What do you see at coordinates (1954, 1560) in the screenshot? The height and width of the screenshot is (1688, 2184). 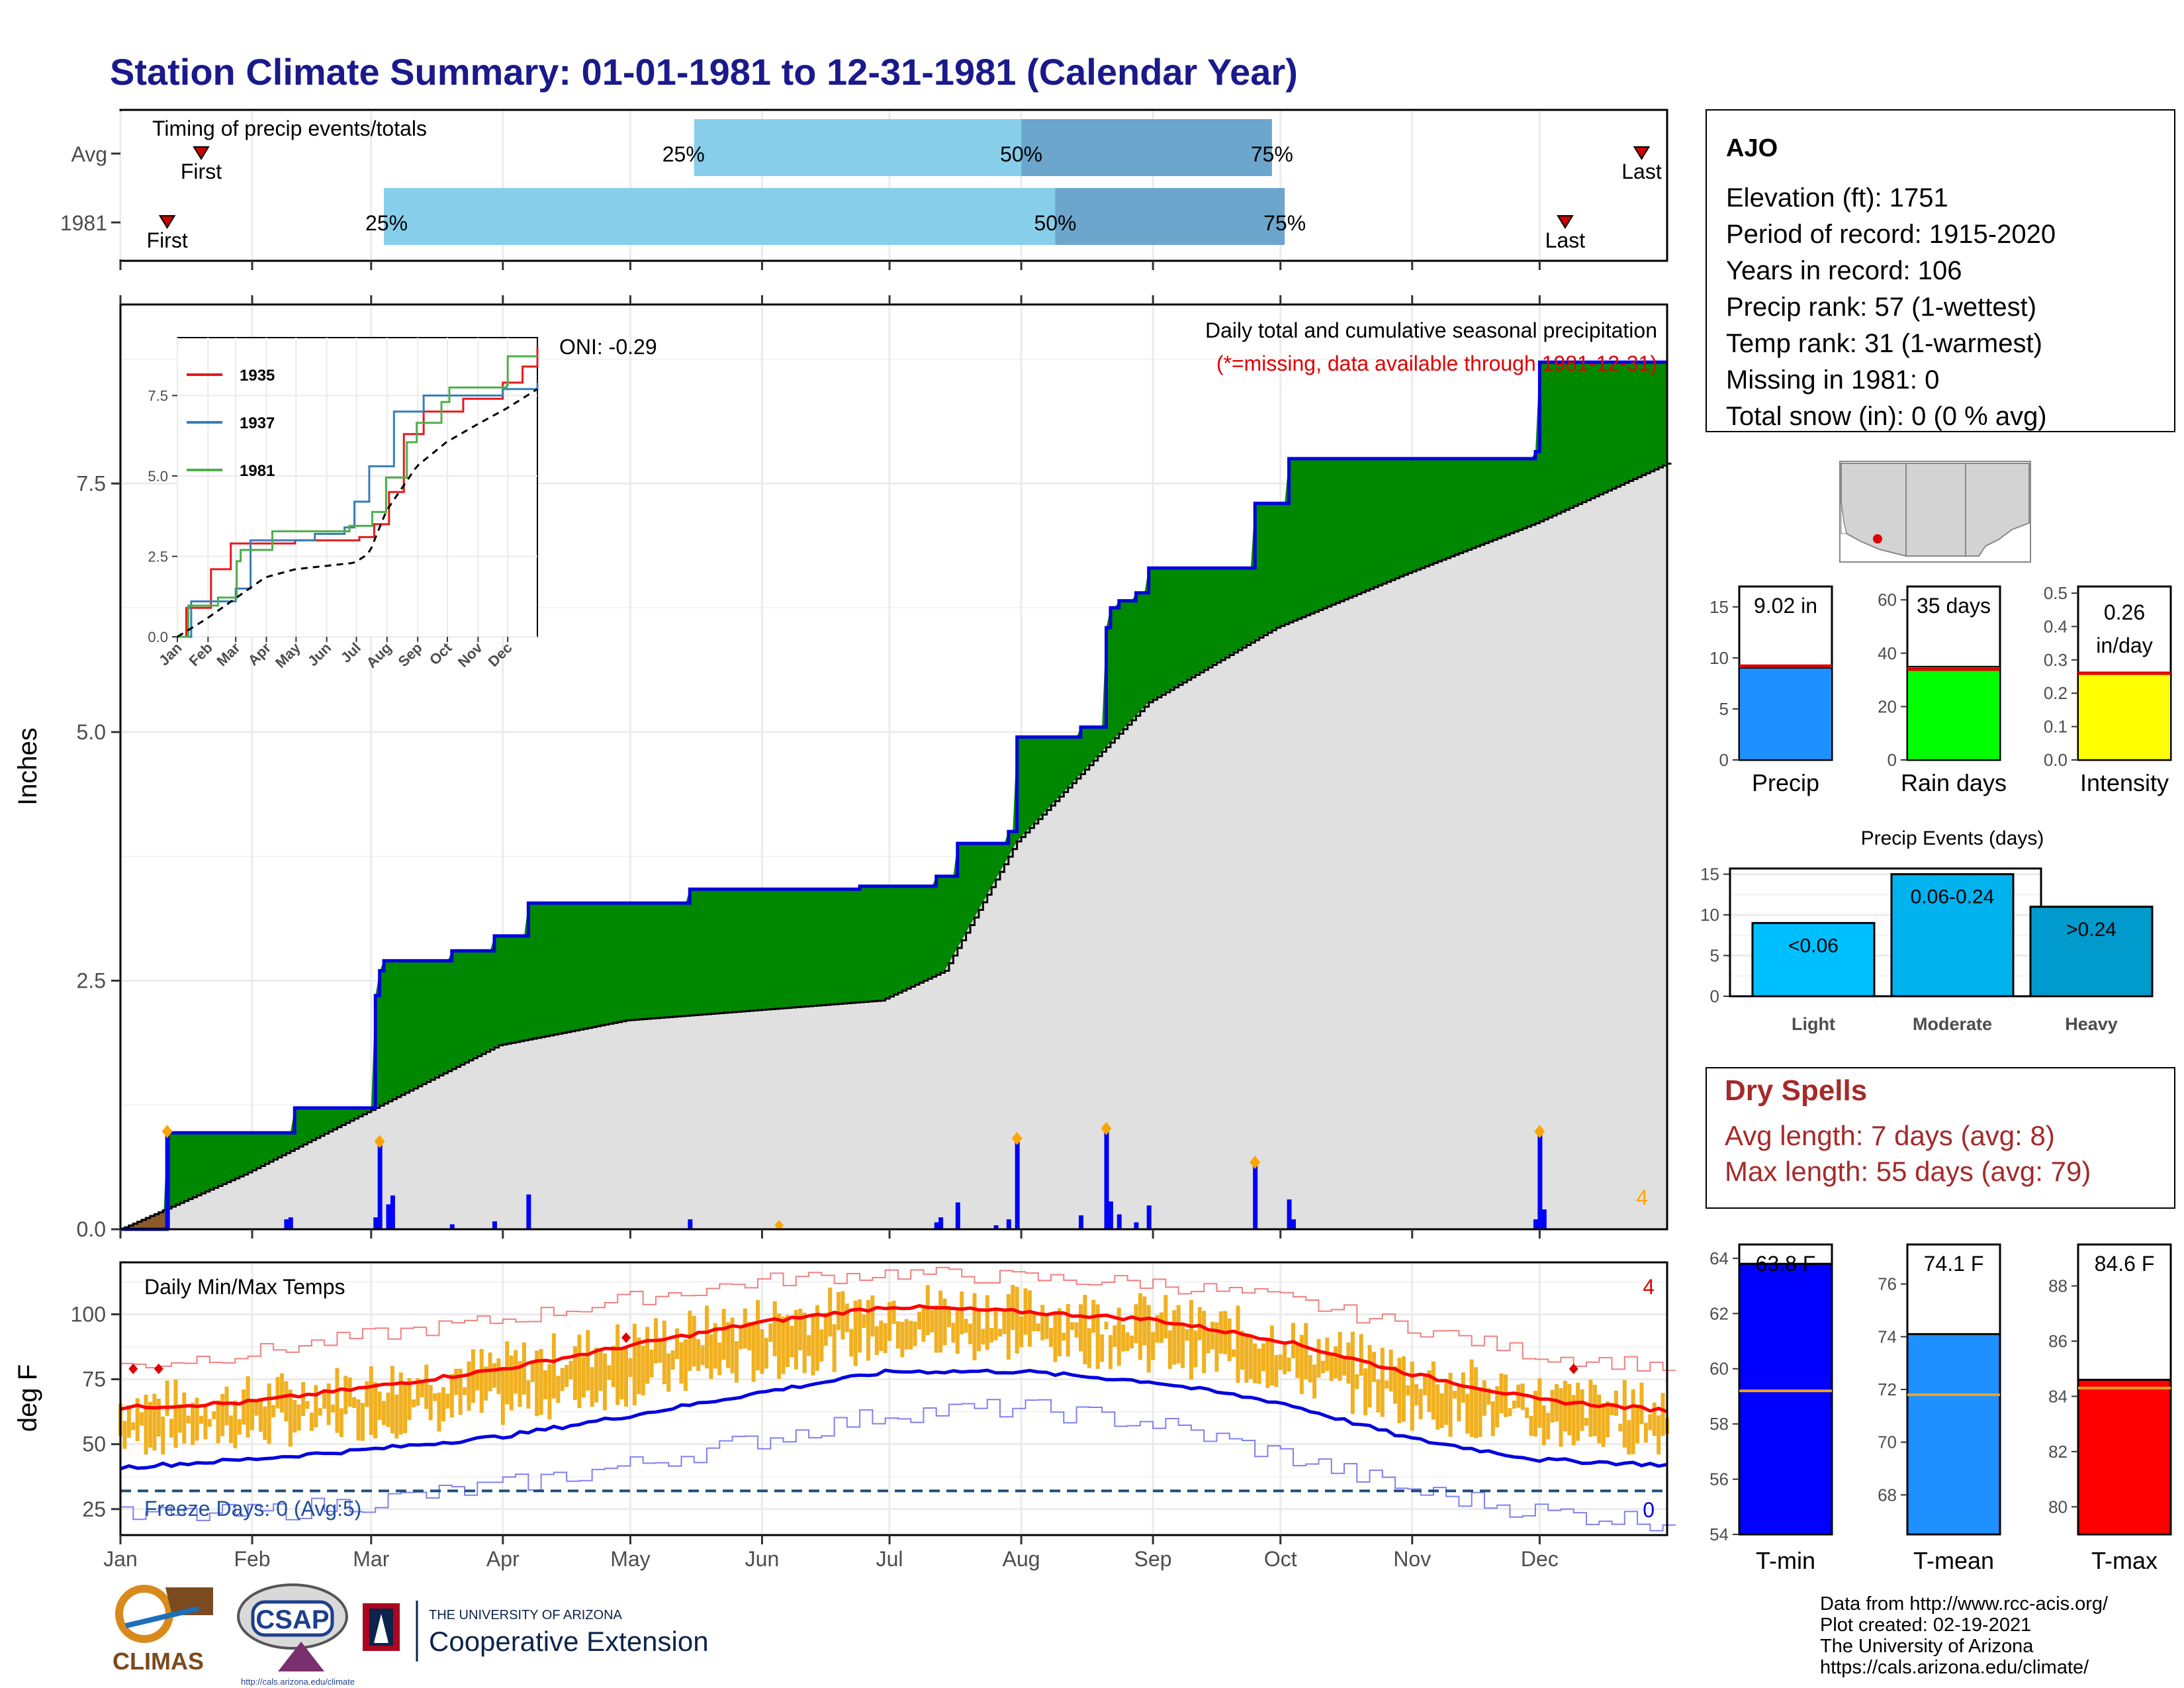 I see `temp-bar-title: T-mean` at bounding box center [1954, 1560].